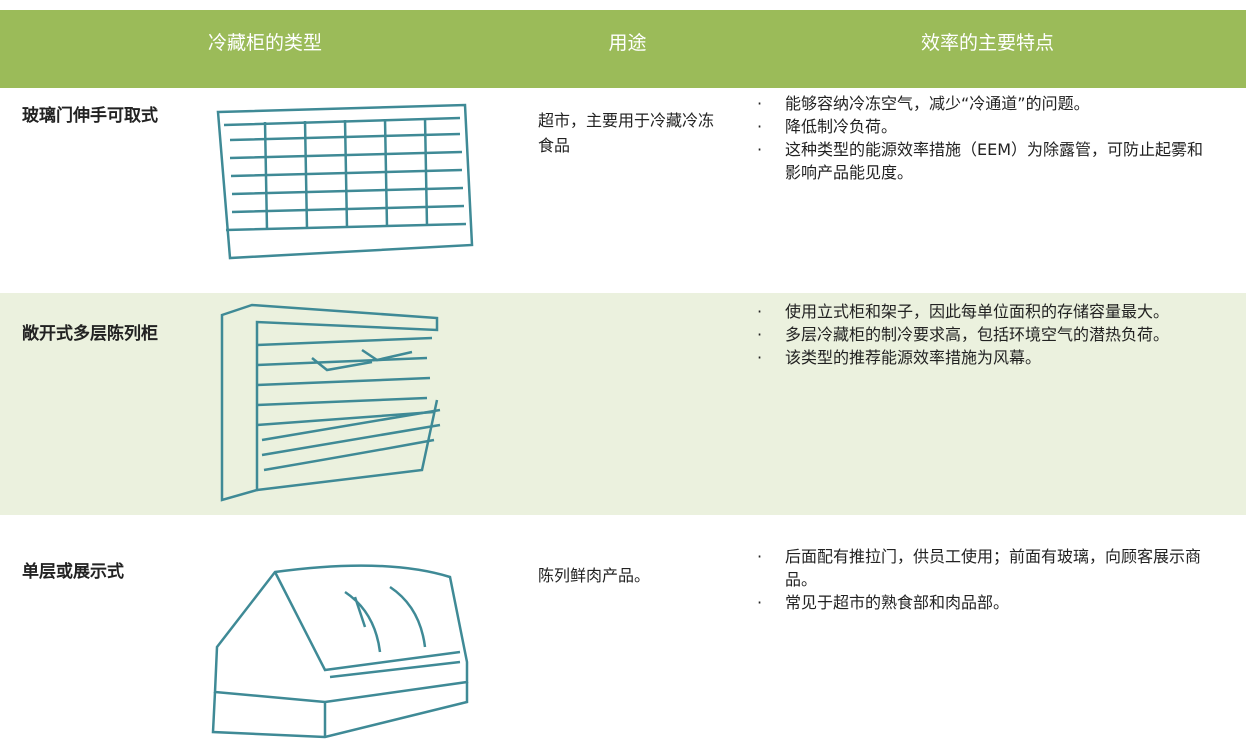 The width and height of the screenshot is (1246, 743). What do you see at coordinates (987, 602) in the screenshot?
I see `feature: 常见于超市的熟食部和肉品部。` at bounding box center [987, 602].